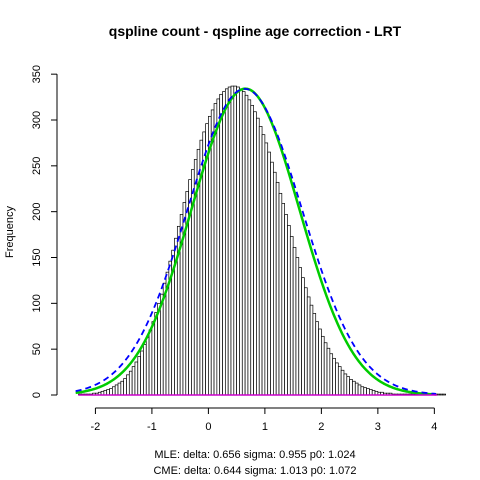 The height and width of the screenshot is (480, 480). What do you see at coordinates (264, 420) in the screenshot?
I see `x-axis: -2 -1 0 1 2 3 4` at bounding box center [264, 420].